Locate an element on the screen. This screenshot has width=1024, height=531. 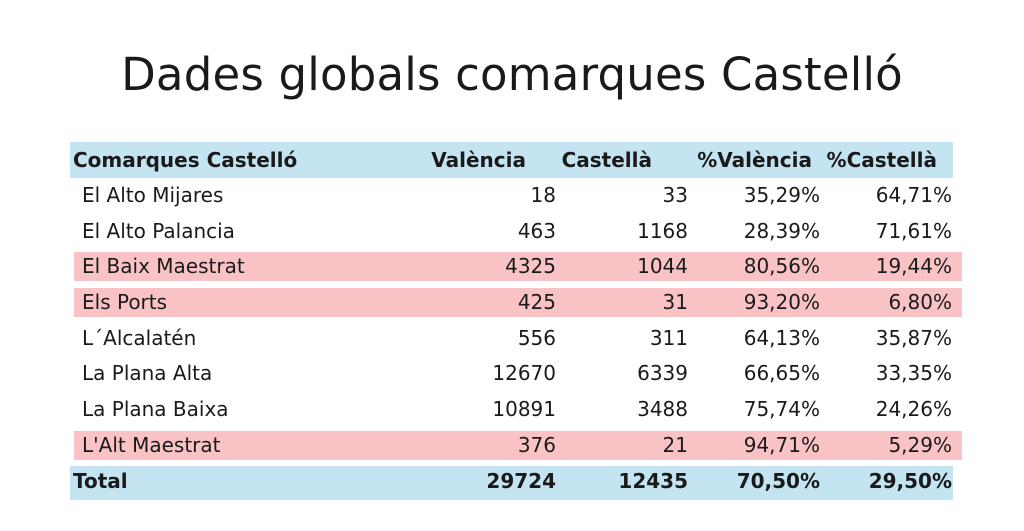
column-header-pct-castella: %Castellà is located at coordinates (881, 160).